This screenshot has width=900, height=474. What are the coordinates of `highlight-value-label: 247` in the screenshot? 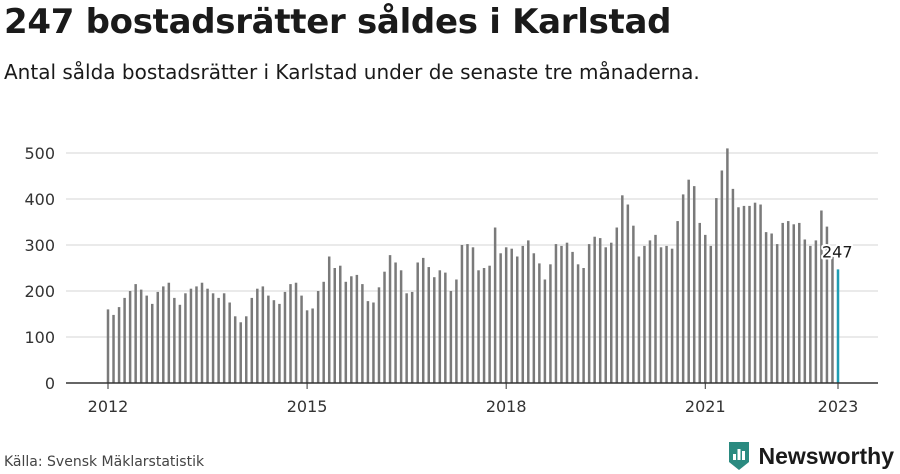 It's located at (837, 251).